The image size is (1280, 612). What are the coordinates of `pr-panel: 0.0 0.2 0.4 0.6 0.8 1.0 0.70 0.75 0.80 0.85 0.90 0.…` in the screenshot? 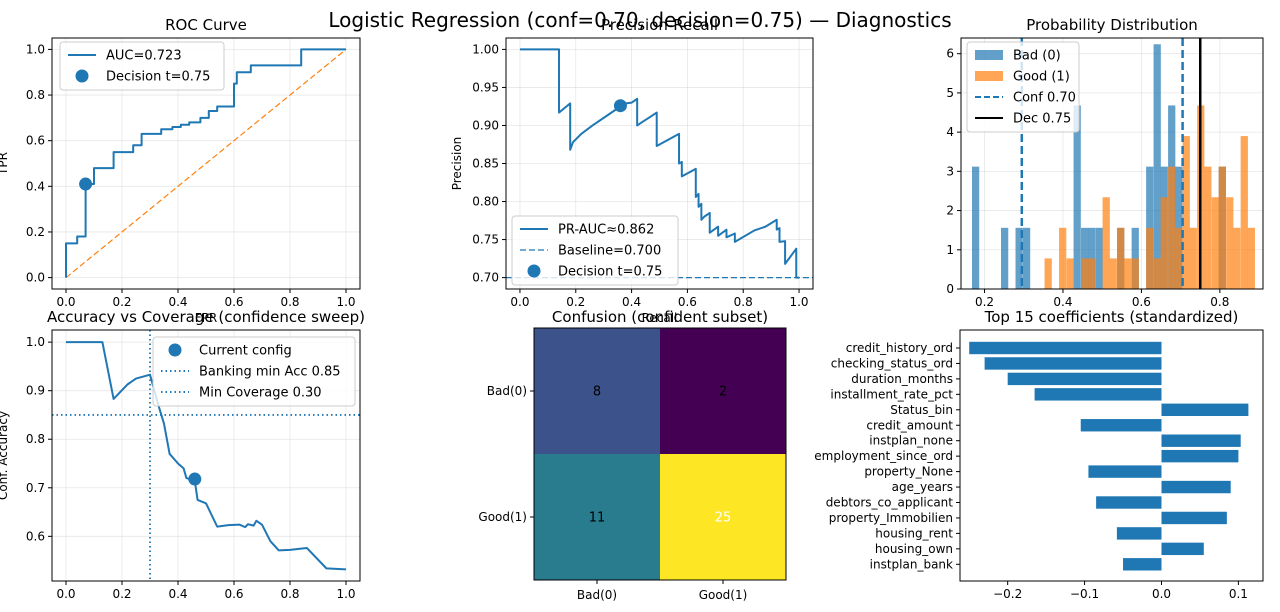 It's located at (632, 170).